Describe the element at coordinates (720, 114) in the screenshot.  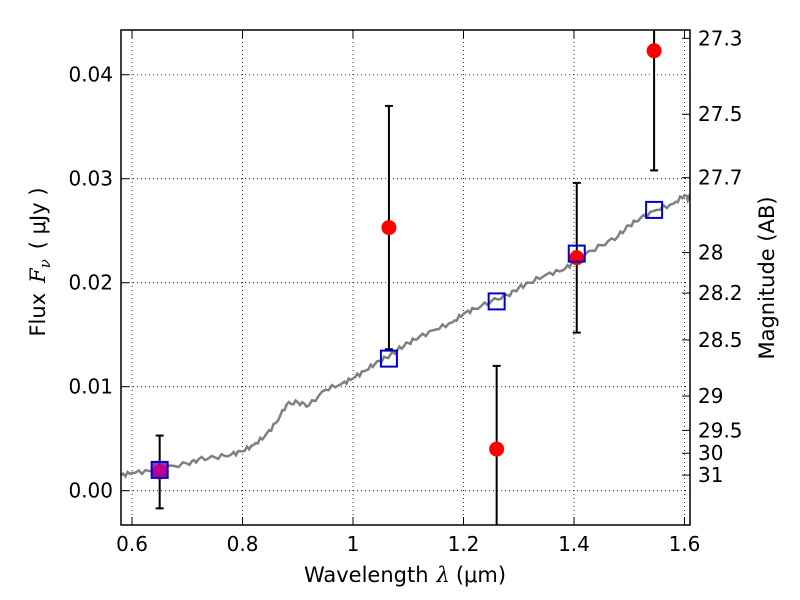
I see `magnitude-tick-label: 27.5` at that location.